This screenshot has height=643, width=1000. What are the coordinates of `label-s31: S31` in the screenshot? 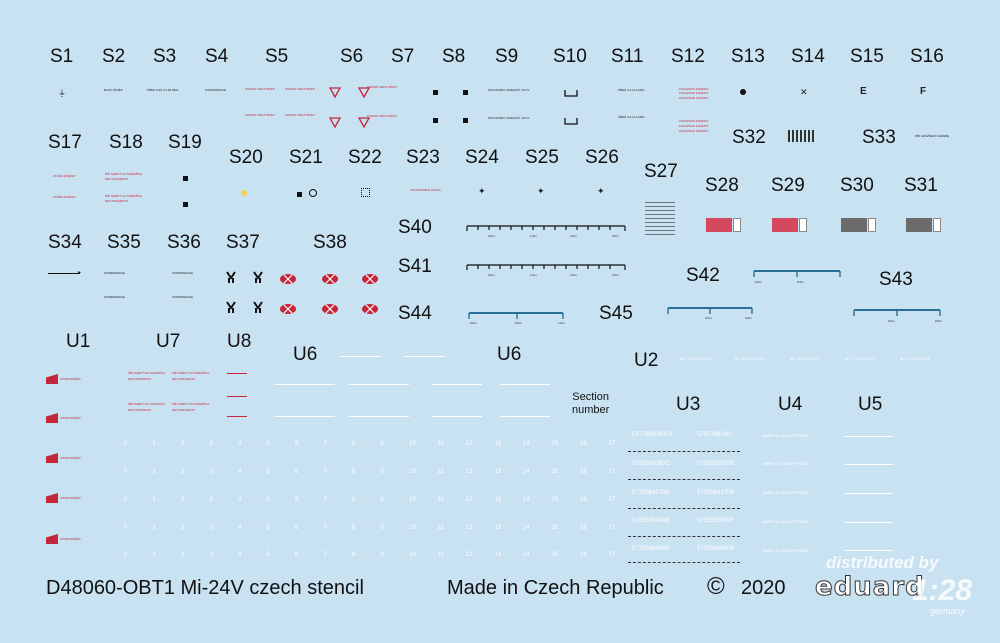 It's located at (921, 185).